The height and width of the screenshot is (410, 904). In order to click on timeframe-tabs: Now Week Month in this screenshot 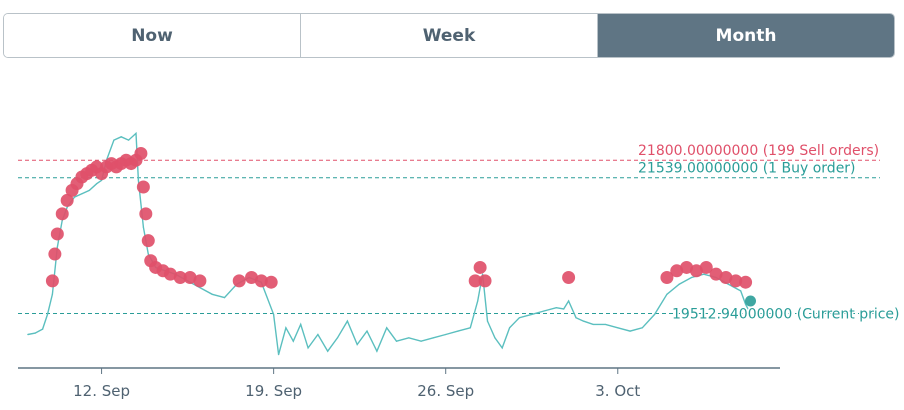, I will do `click(449, 35)`.